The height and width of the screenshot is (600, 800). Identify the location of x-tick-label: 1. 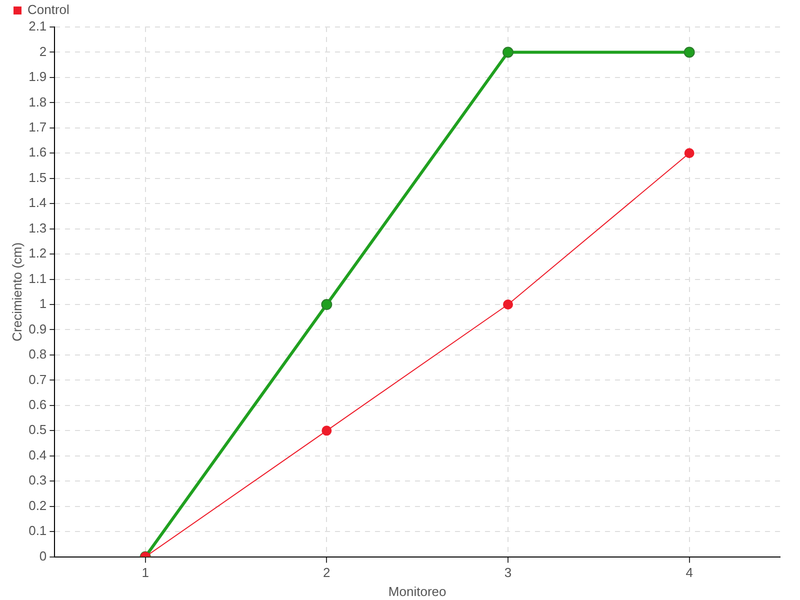
(145, 572).